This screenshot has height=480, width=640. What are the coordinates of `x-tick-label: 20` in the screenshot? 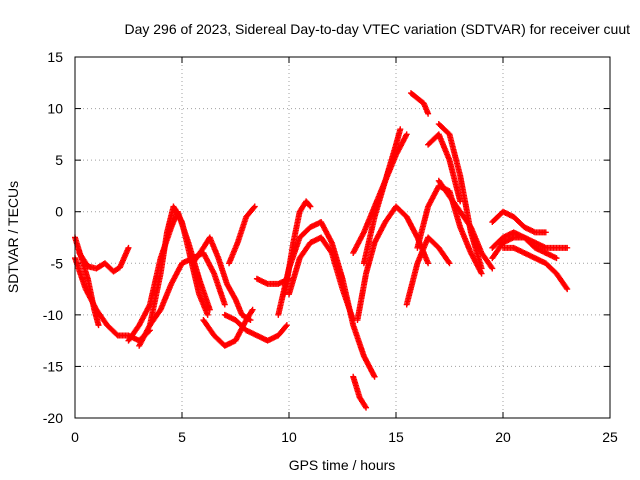 It's located at (503, 437).